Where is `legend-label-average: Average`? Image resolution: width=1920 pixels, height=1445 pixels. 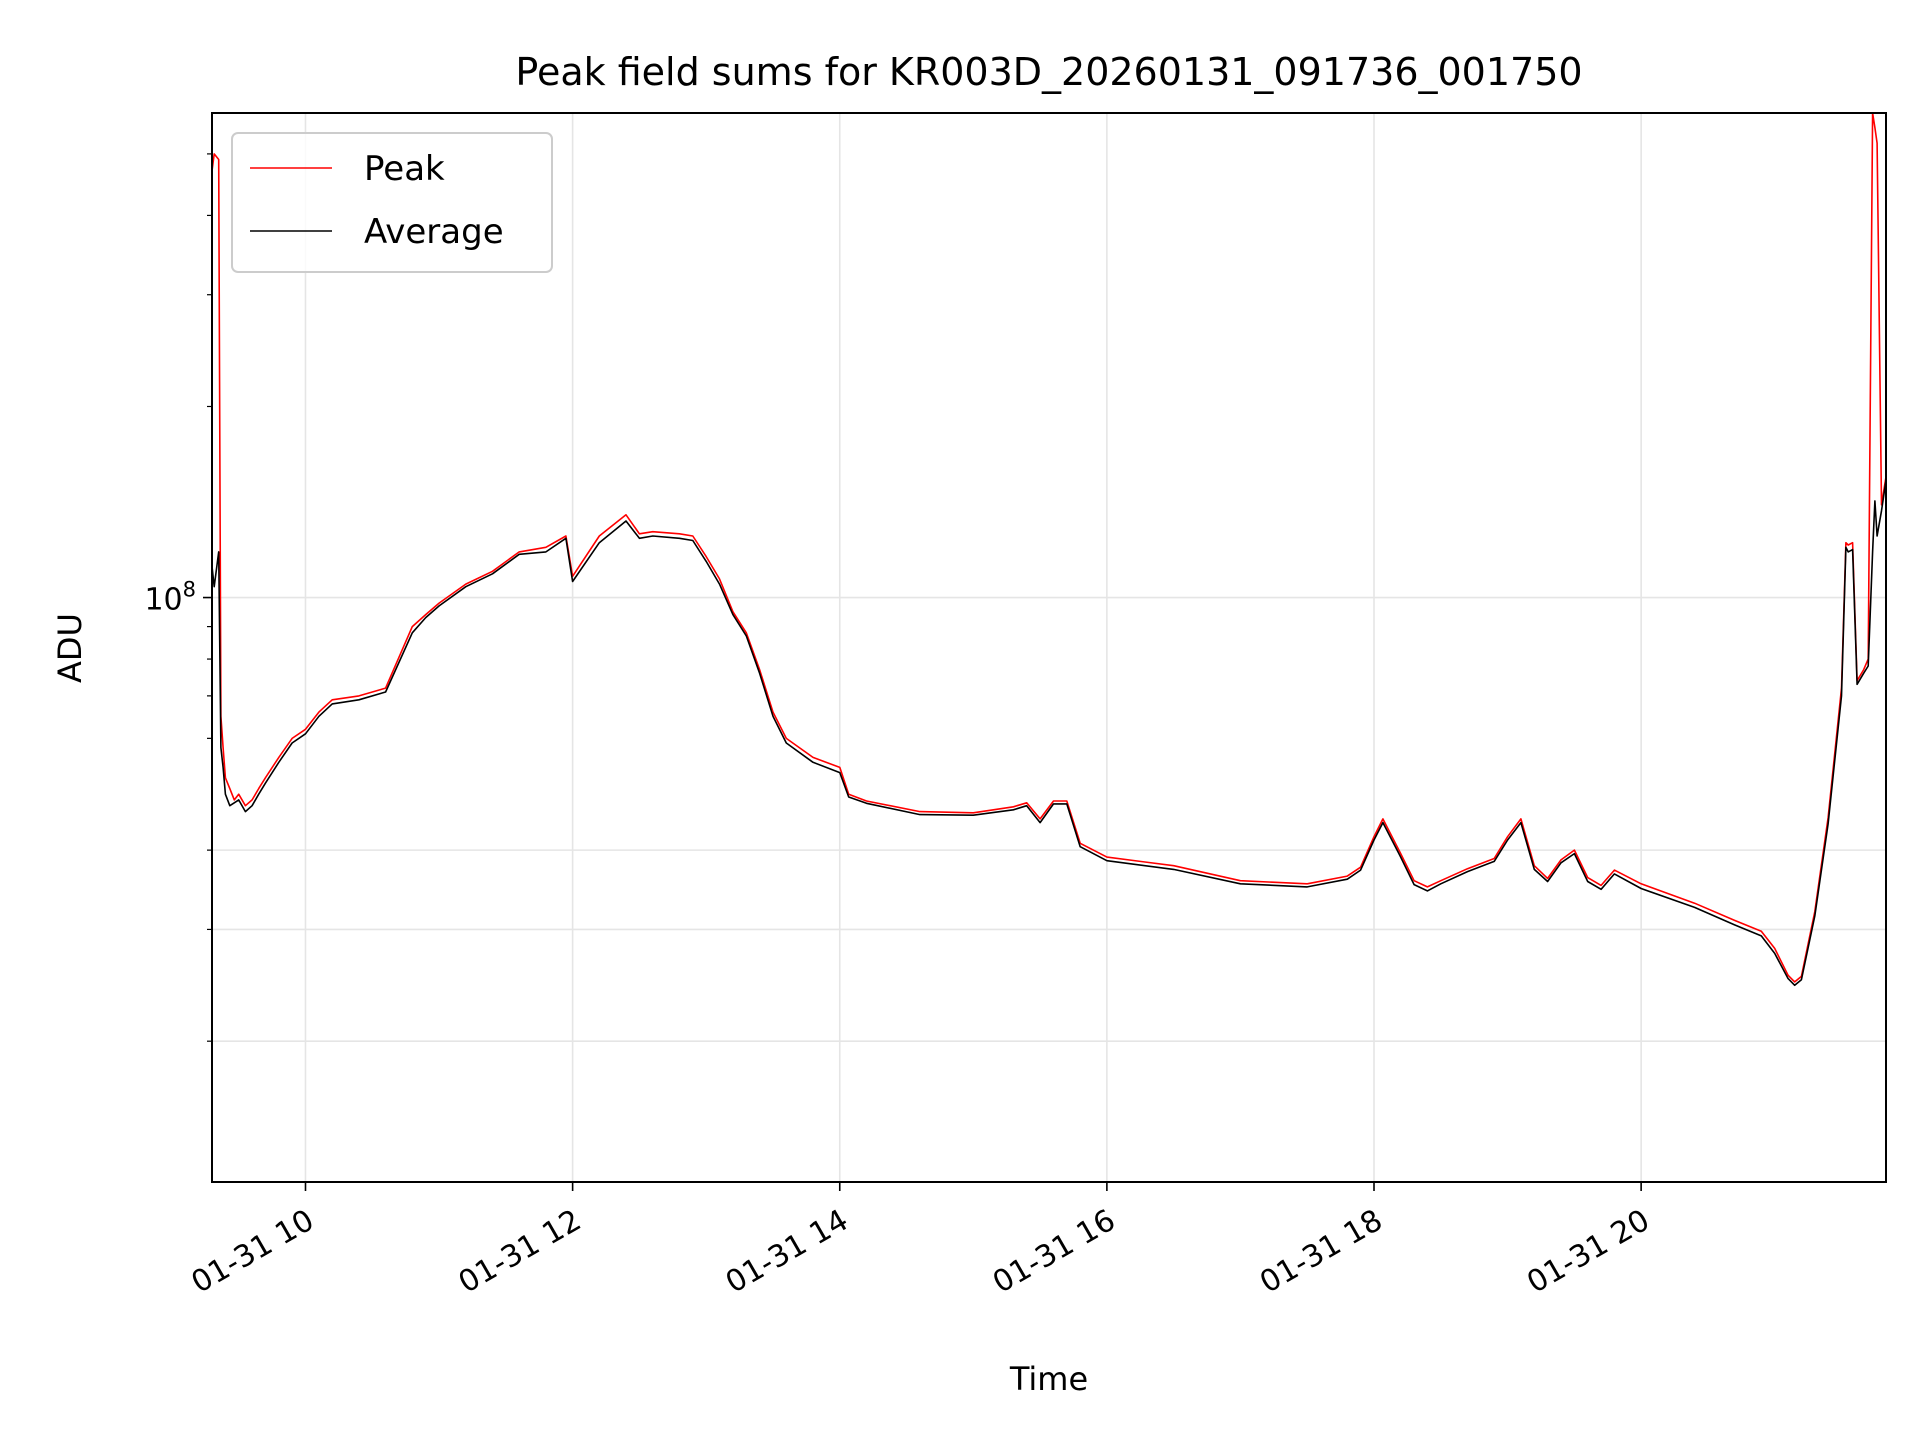
legend-label-average: Average is located at coordinates (434, 232).